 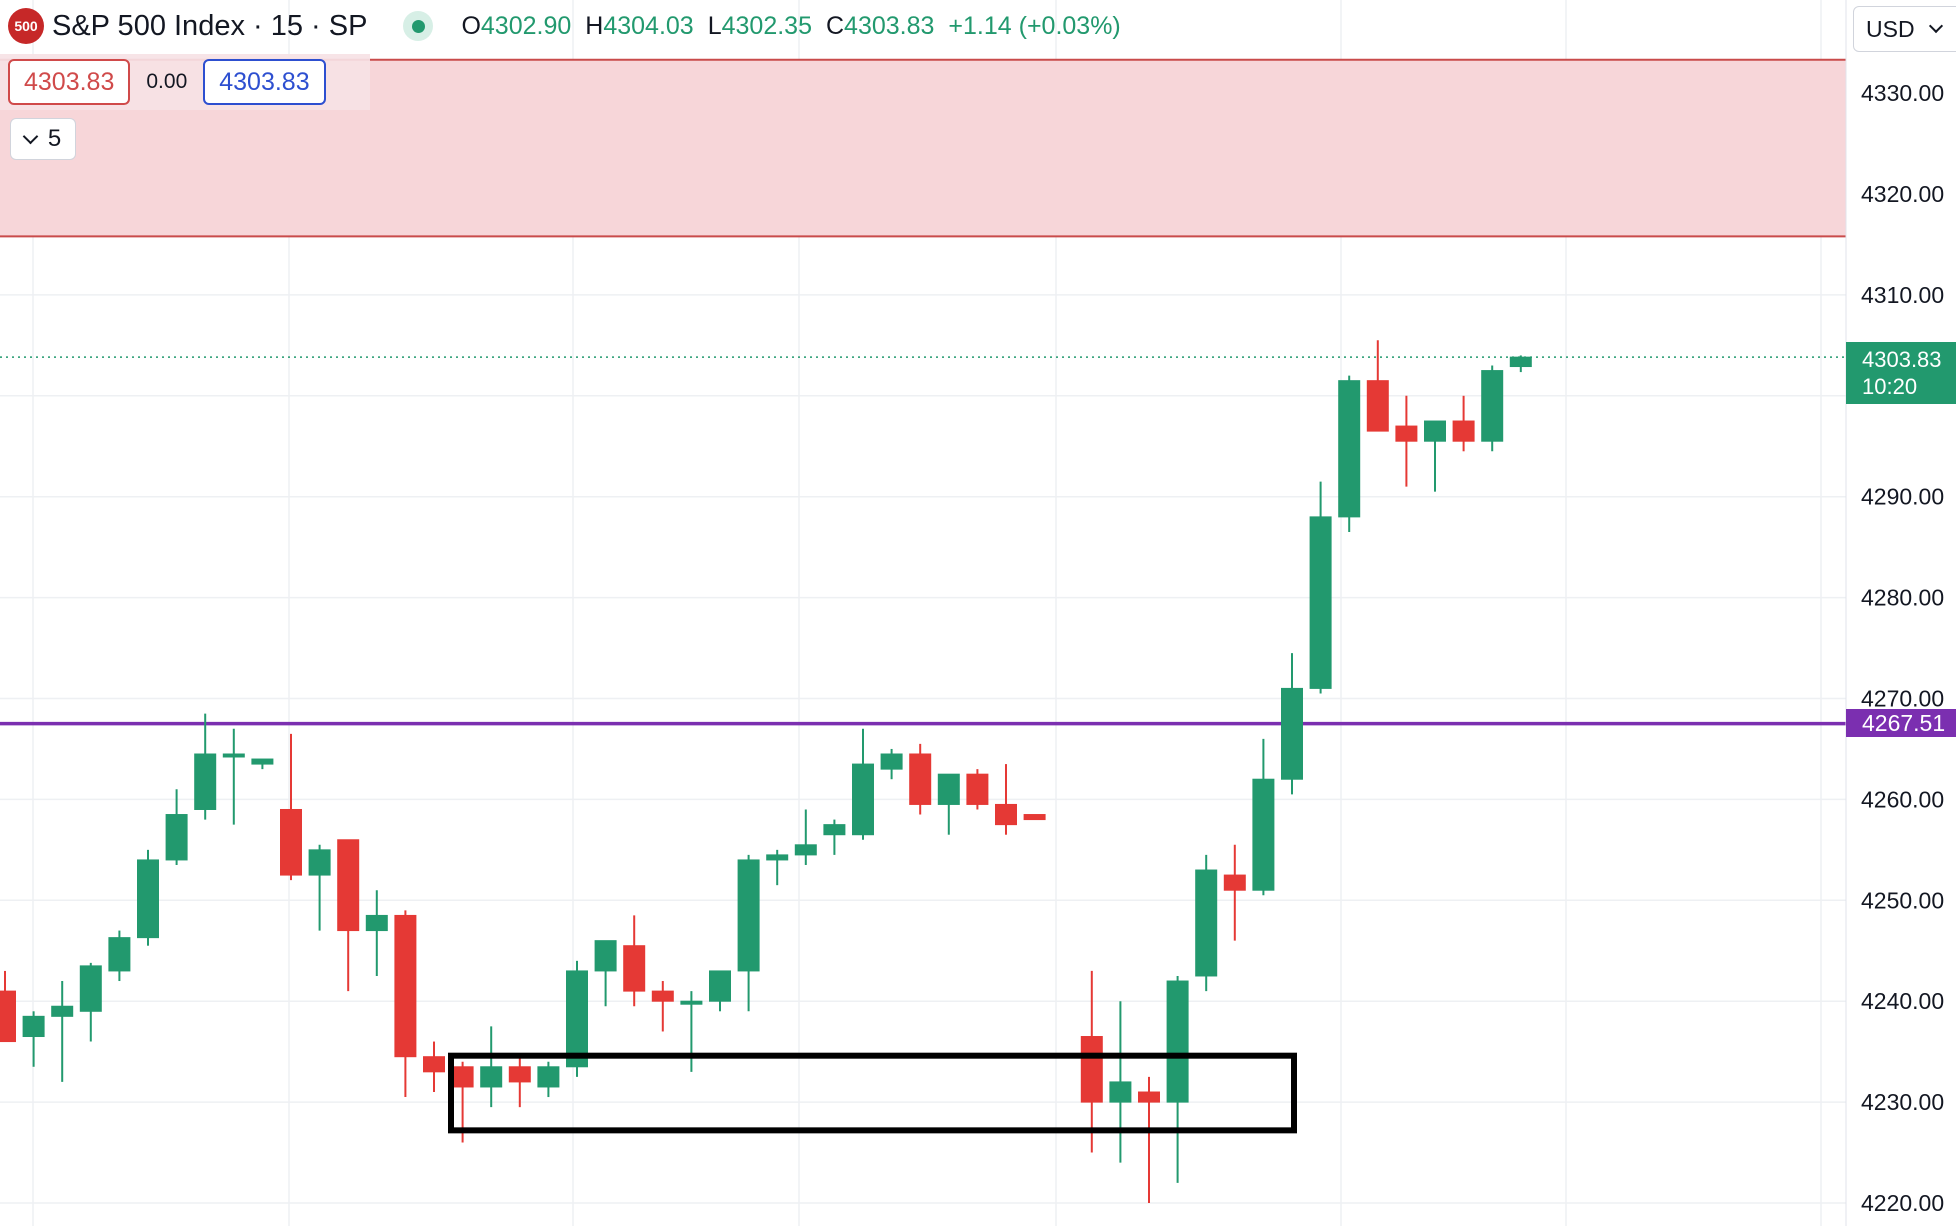 What do you see at coordinates (264, 82) in the screenshot?
I see `buy-button: 4303.83` at bounding box center [264, 82].